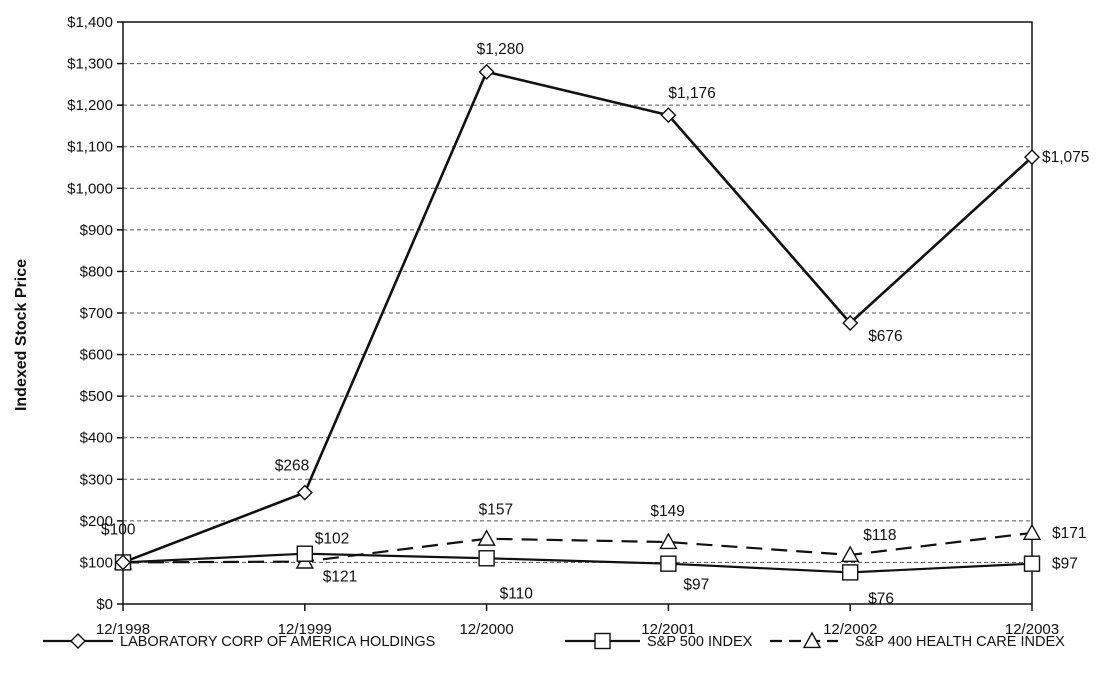 Image resolution: width=1098 pixels, height=680 pixels. Describe the element at coordinates (292, 466) in the screenshot. I see `data-label: $268` at that location.